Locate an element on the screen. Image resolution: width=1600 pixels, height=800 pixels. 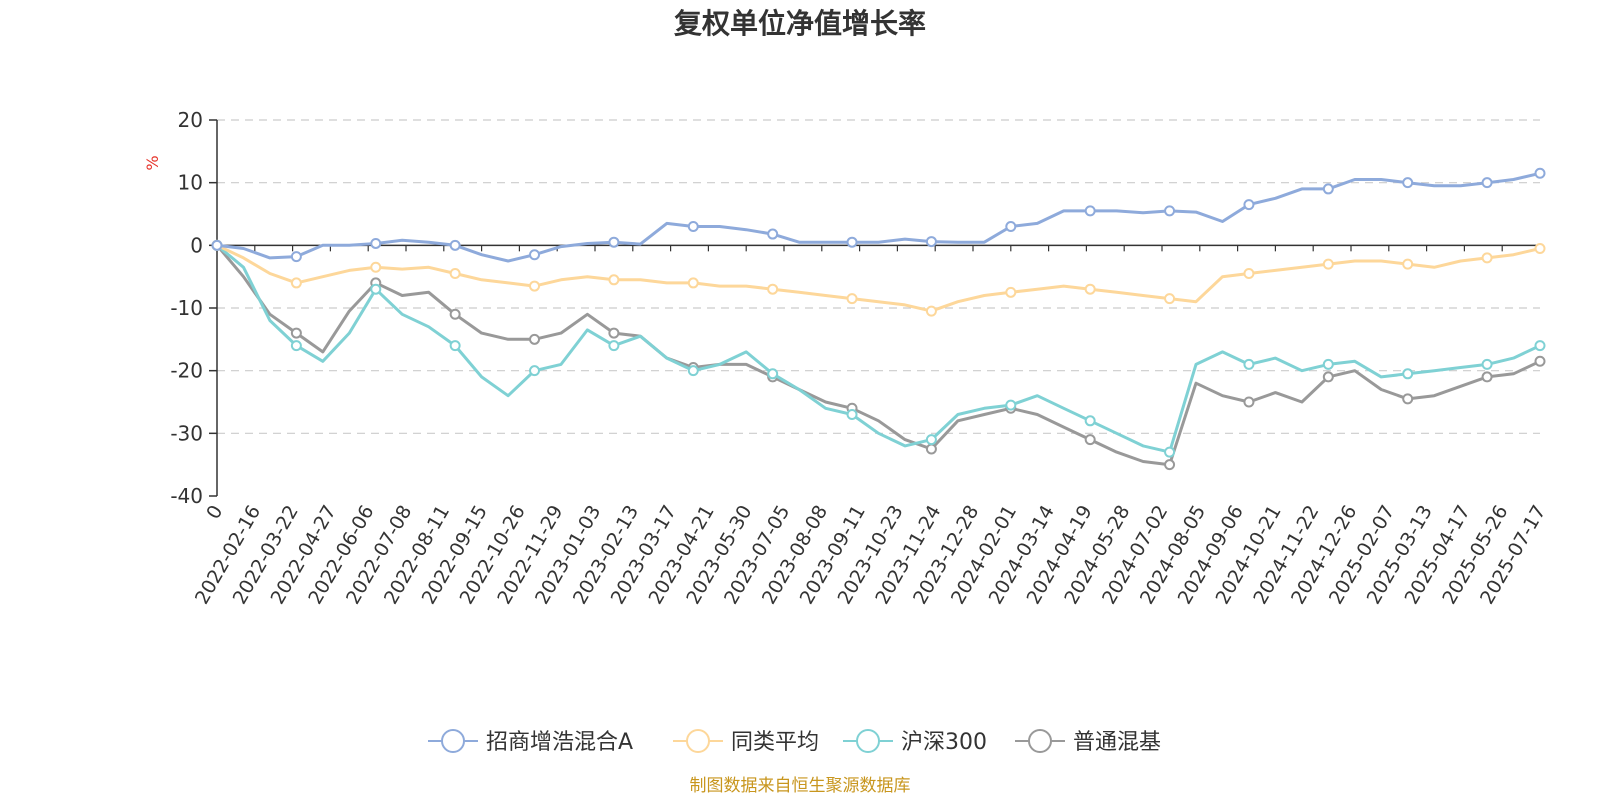
legend-item: 沪深300 is located at coordinates (915, 742).